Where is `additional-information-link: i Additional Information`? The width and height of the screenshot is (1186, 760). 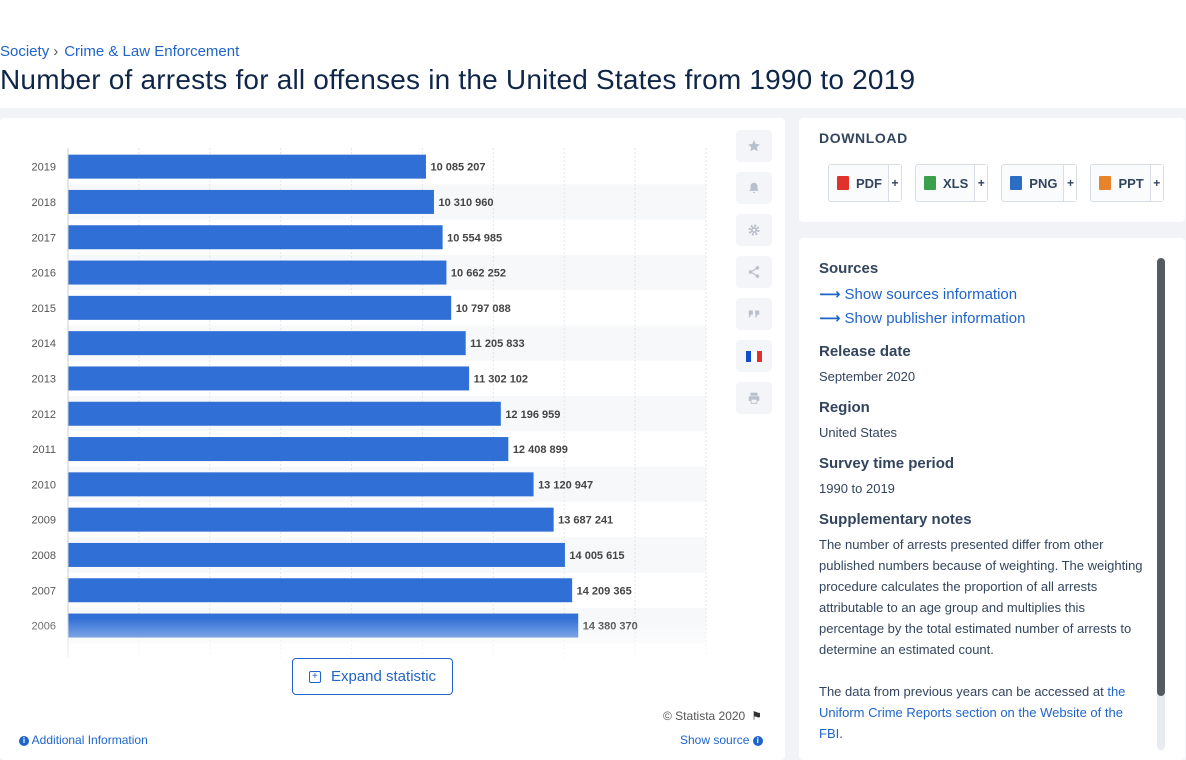 additional-information-link: i Additional Information is located at coordinates (83, 740).